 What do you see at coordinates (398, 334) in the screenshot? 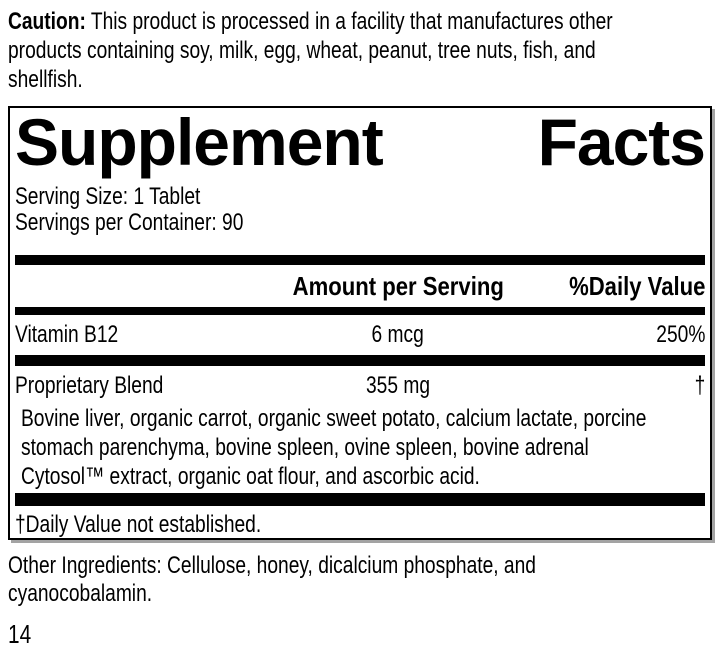
I see `nutrient-amount: 6 mcg` at bounding box center [398, 334].